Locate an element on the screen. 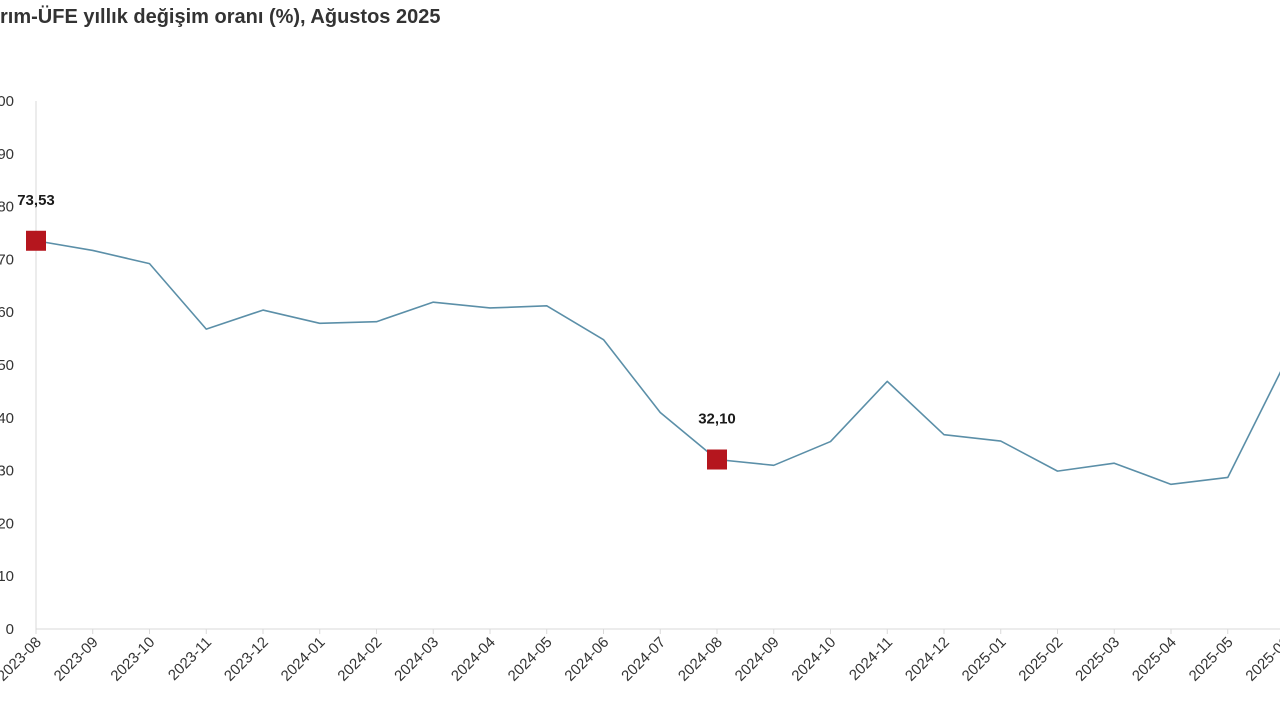 The height and width of the screenshot is (720, 1280). y-axis-labels: 0 10 20 30 40 50 60 70 80 90 100 is located at coordinates (7, 365).